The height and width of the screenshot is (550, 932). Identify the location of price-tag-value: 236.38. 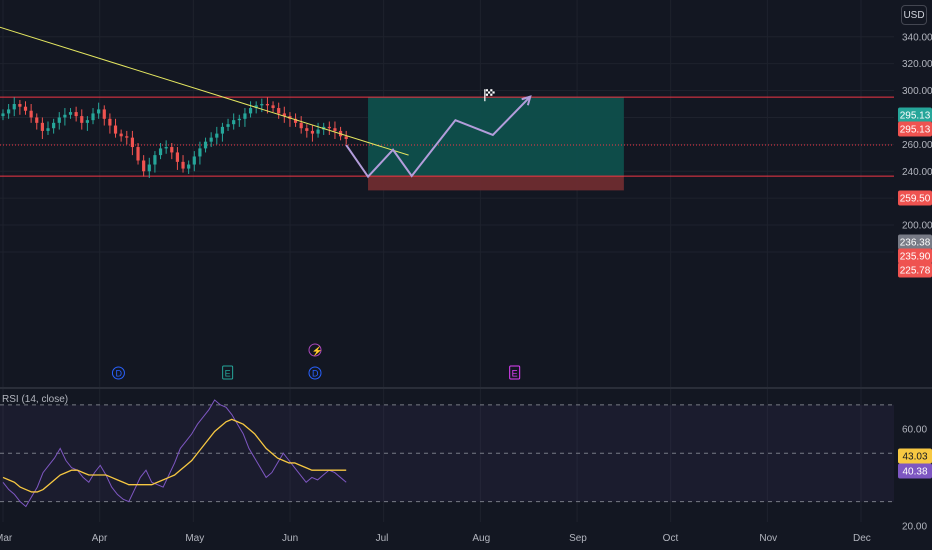
(915, 243).